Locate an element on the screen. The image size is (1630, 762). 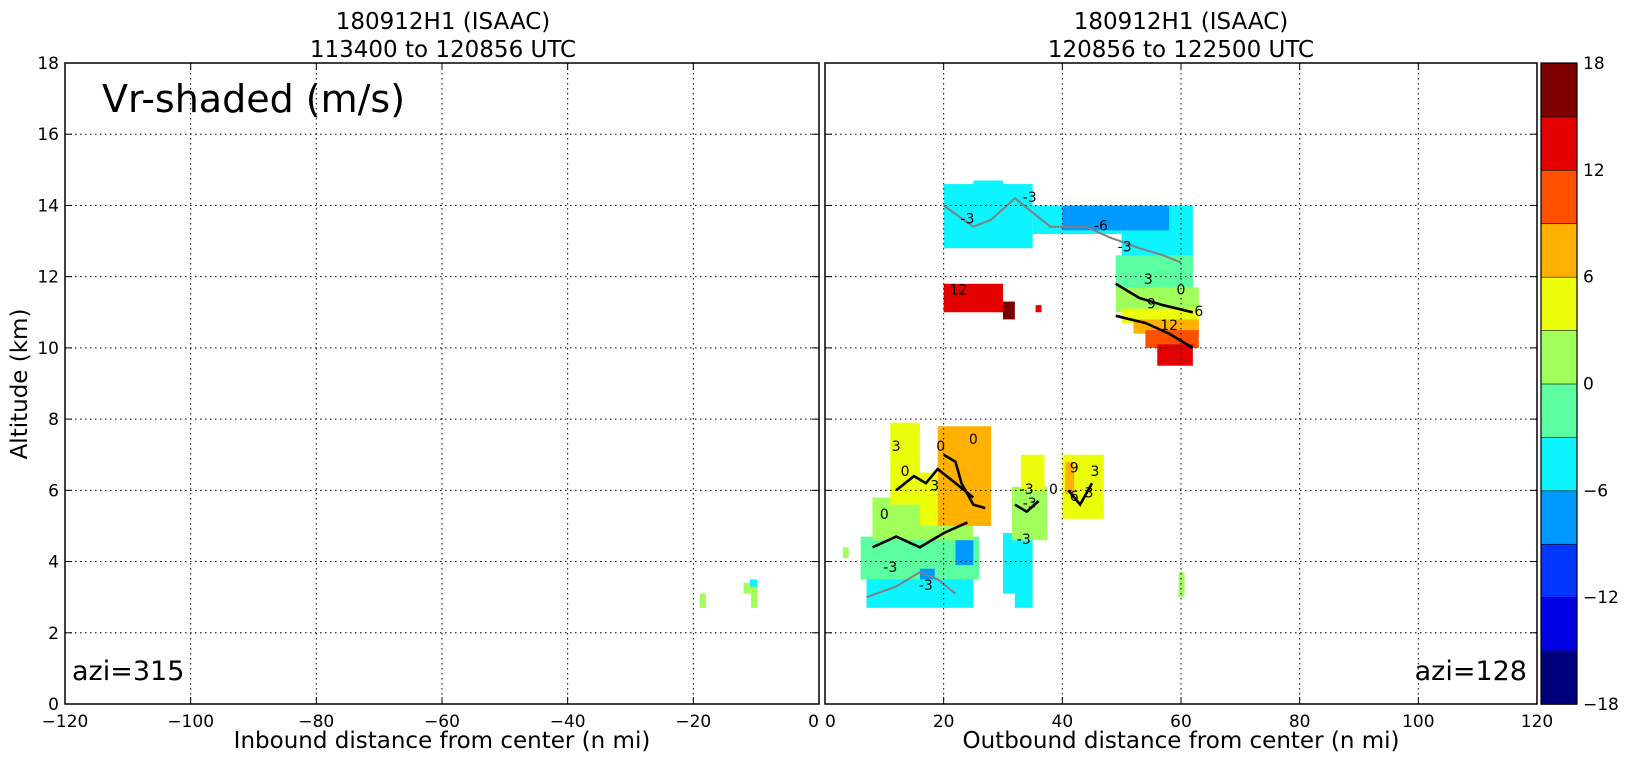
right-x-tick-label: 100 is located at coordinates (1418, 722).